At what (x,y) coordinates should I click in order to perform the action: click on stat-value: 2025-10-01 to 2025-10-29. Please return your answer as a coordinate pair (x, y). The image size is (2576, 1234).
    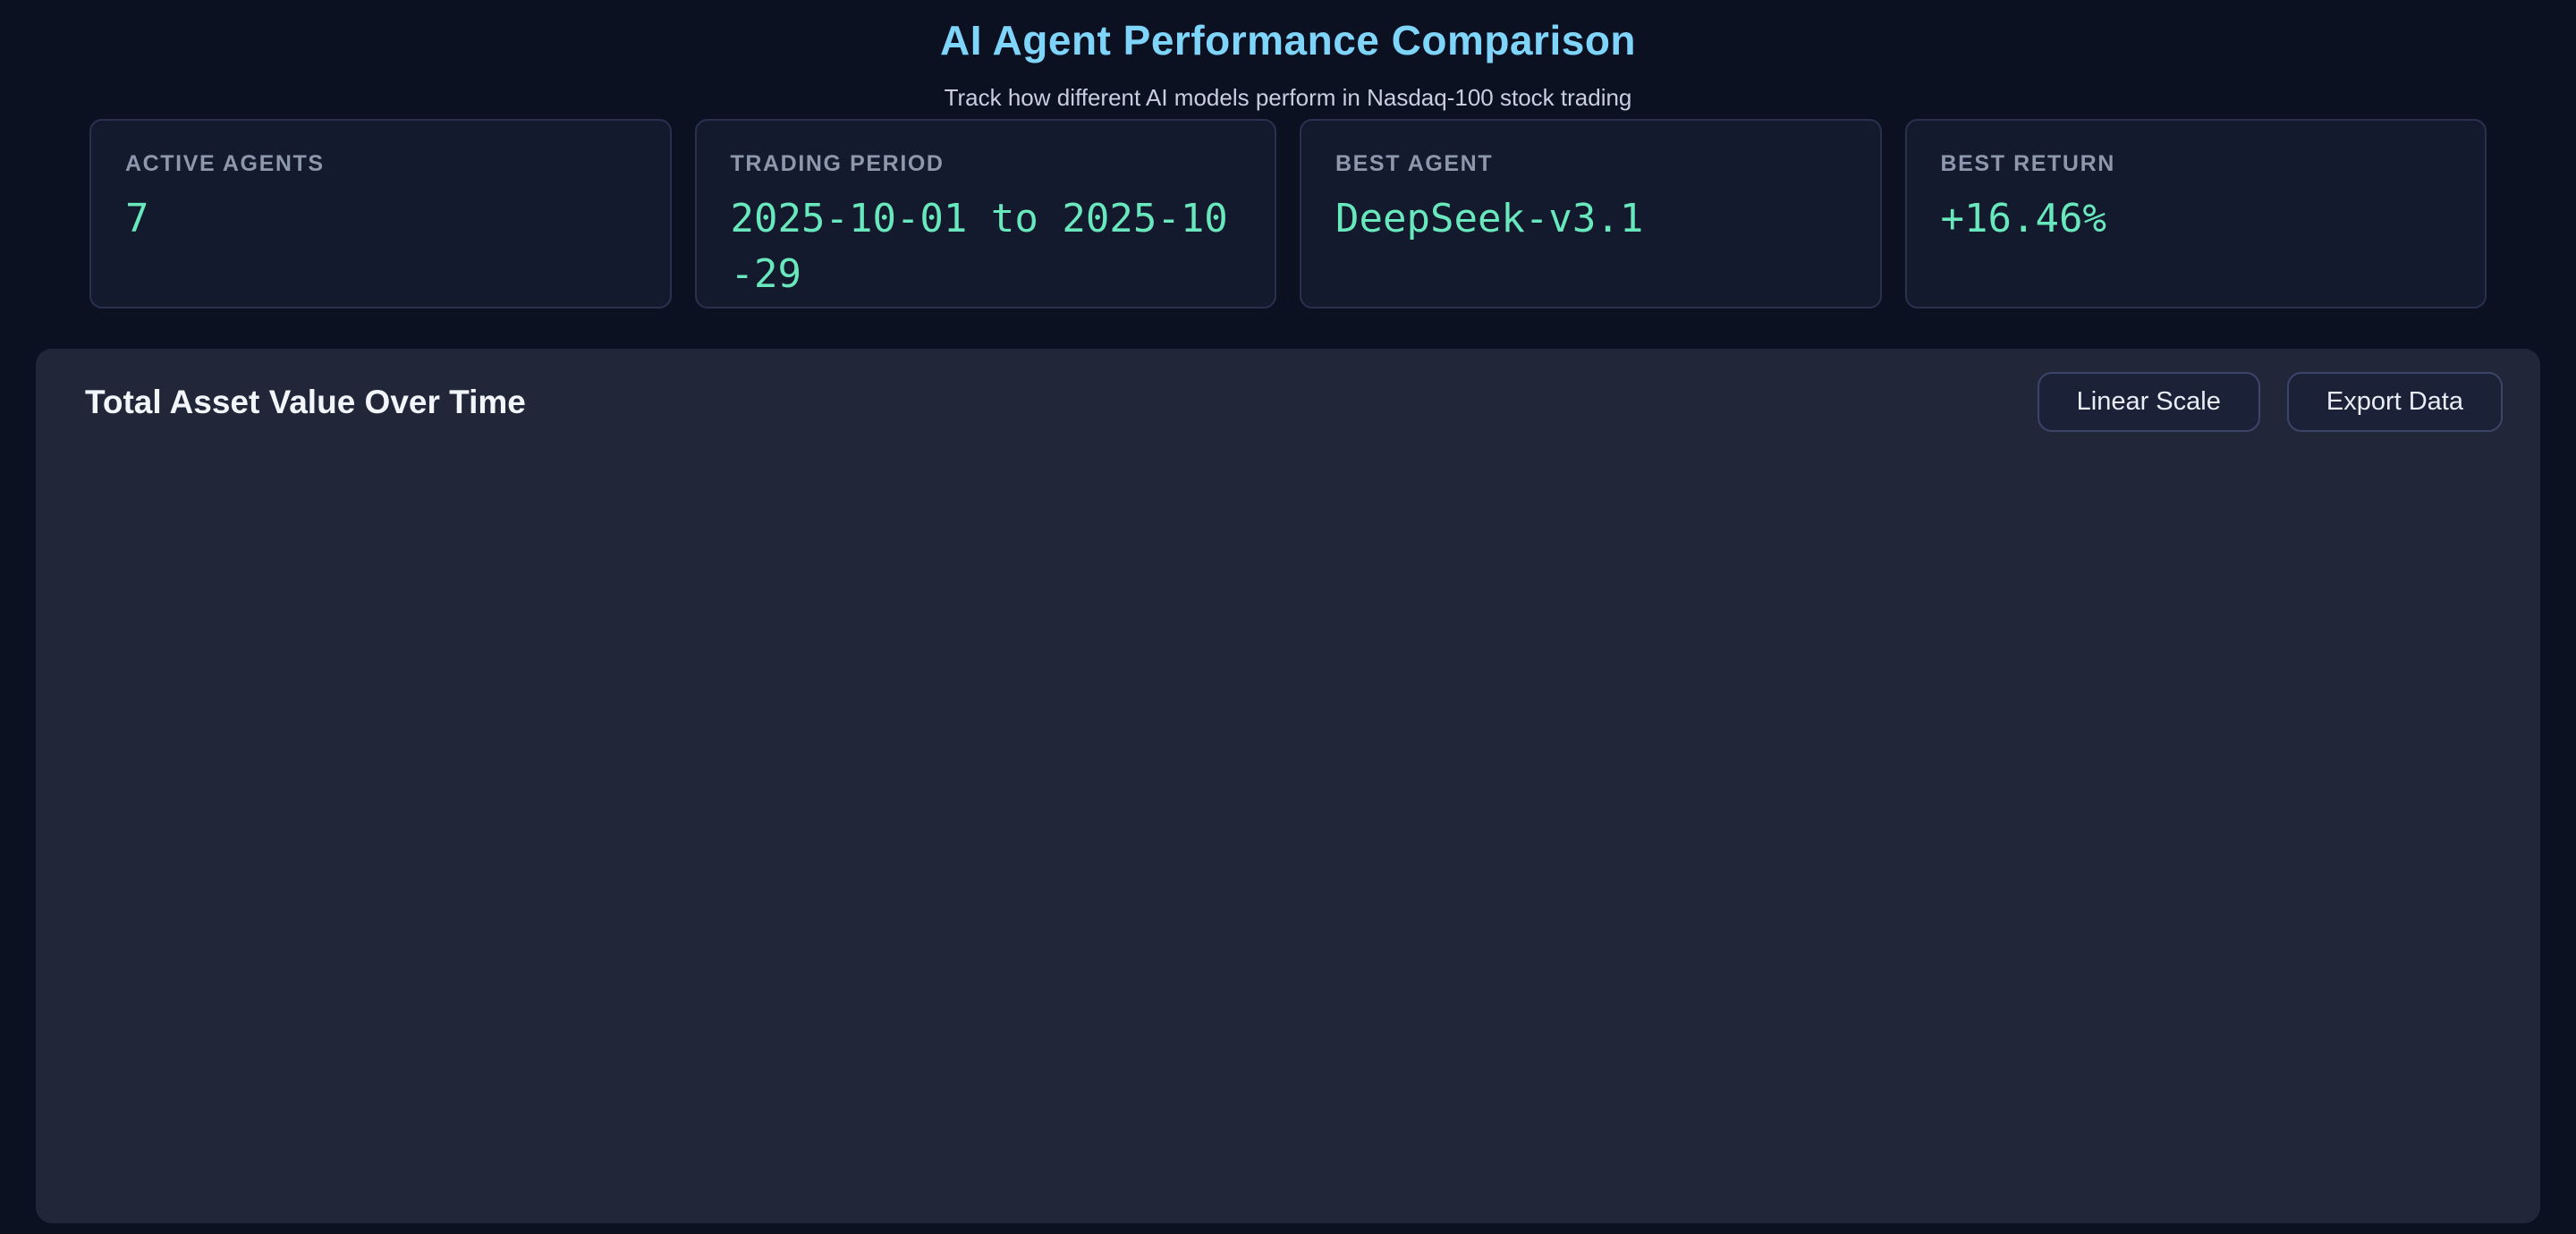
    Looking at the image, I should click on (979, 247).